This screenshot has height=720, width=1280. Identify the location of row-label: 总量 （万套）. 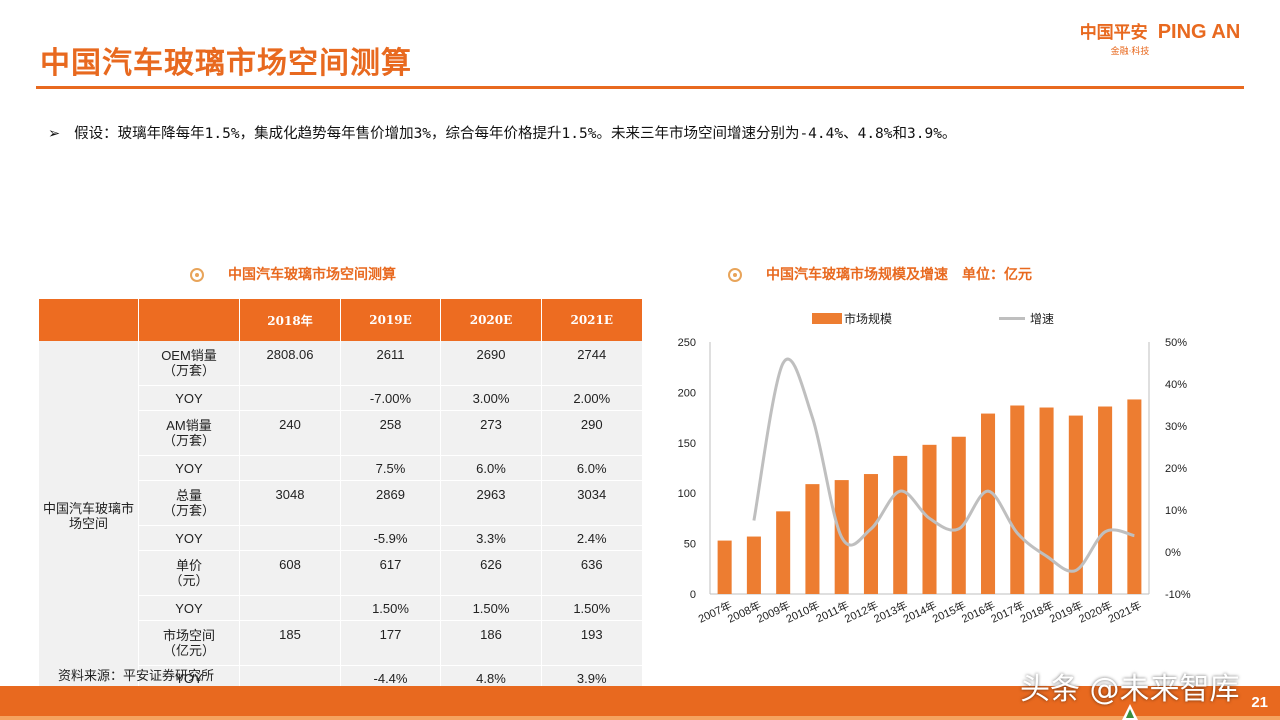
(189, 503).